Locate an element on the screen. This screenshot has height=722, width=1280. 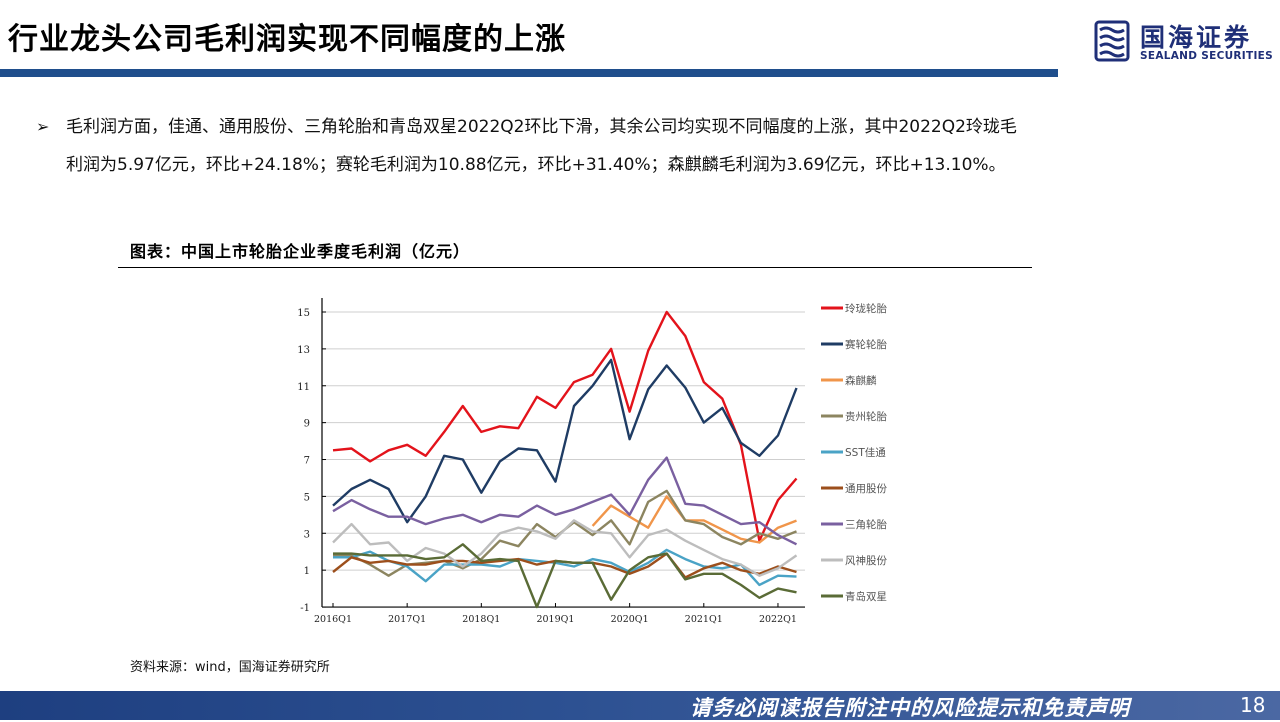
legend-label: 通用股份 is located at coordinates (866, 489).